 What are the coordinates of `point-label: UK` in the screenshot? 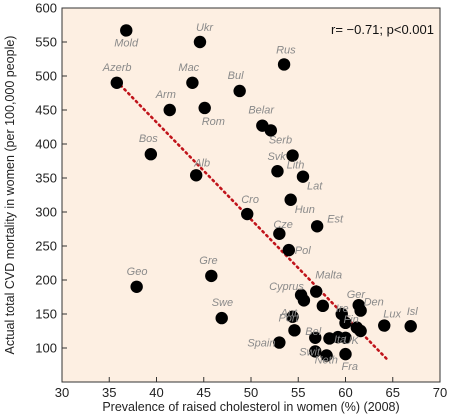 It's located at (352, 341).